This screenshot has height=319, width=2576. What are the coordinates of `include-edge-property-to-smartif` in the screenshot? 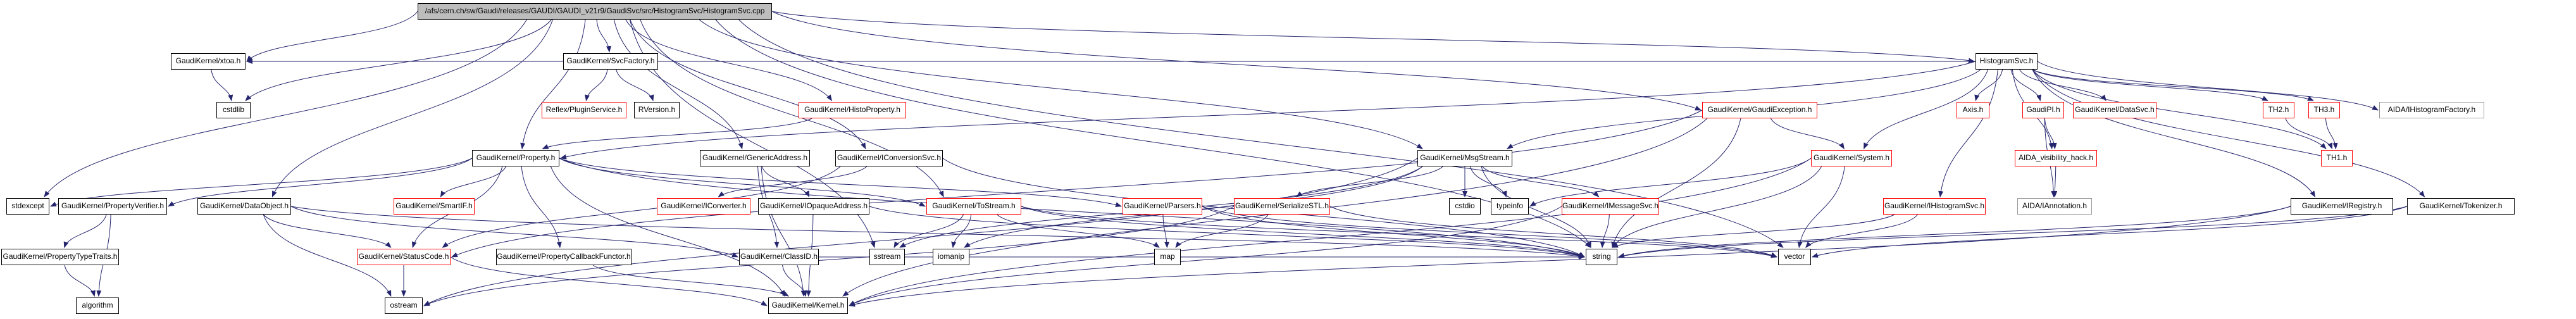 It's located at (473, 181).